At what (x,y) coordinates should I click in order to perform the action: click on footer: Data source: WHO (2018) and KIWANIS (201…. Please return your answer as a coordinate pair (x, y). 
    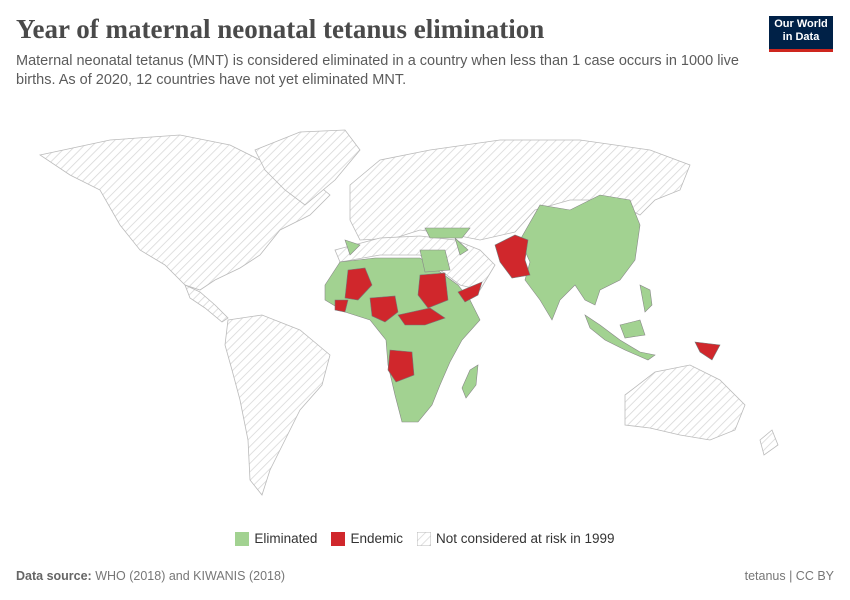
    Looking at the image, I should click on (425, 576).